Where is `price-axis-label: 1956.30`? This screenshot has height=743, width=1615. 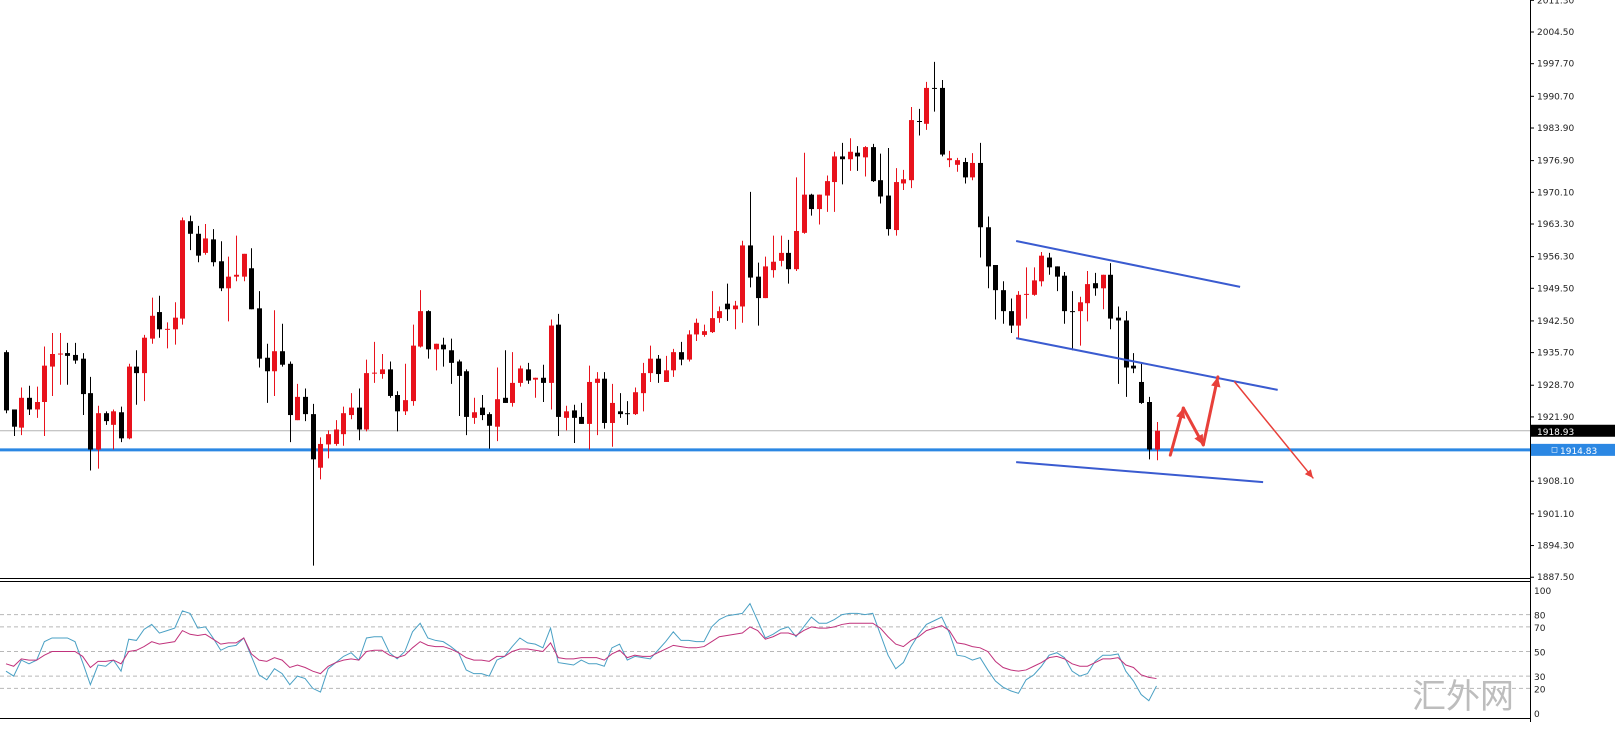 price-axis-label: 1956.30 is located at coordinates (1555, 258).